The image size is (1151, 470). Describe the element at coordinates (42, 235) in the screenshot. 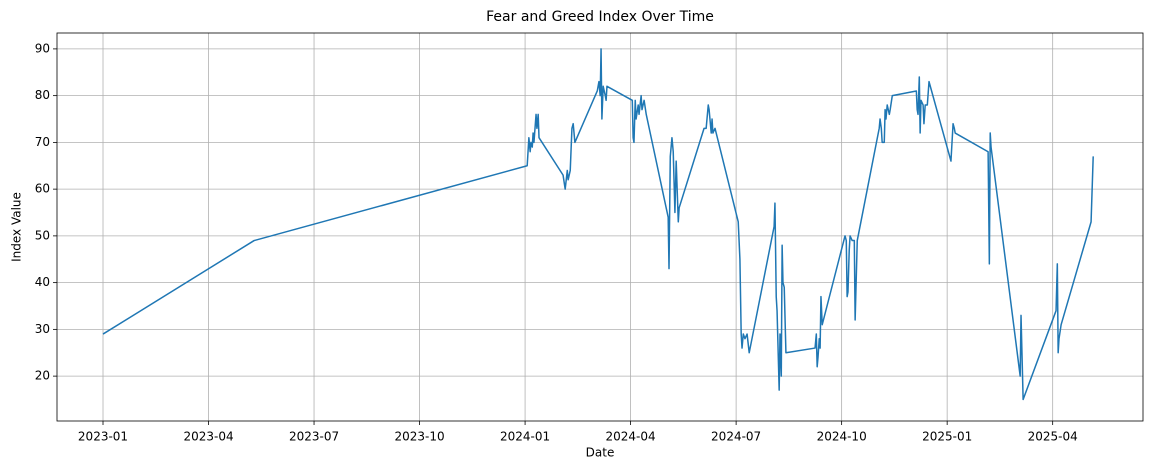

I see `y-tick-label: 50` at that location.